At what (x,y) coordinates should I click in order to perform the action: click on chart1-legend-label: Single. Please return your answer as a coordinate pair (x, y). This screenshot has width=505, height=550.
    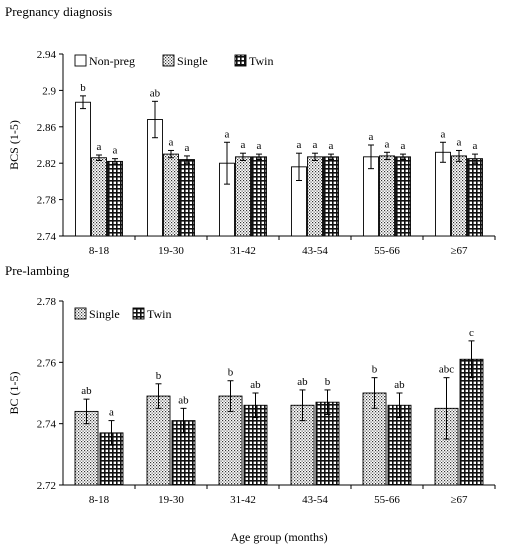
    Looking at the image, I should click on (104, 314).